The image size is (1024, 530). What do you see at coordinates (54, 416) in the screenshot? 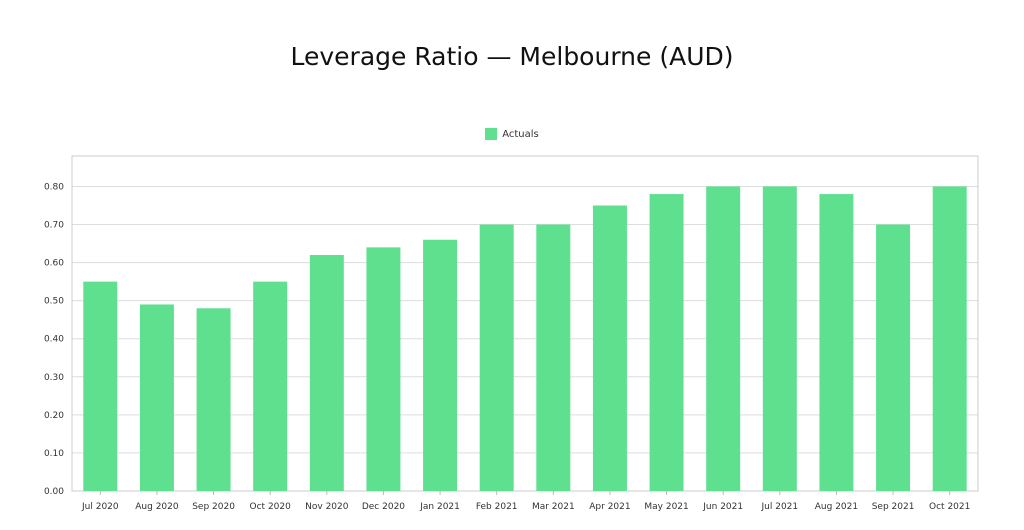
I see `y-tick-label: 0.20` at bounding box center [54, 416].